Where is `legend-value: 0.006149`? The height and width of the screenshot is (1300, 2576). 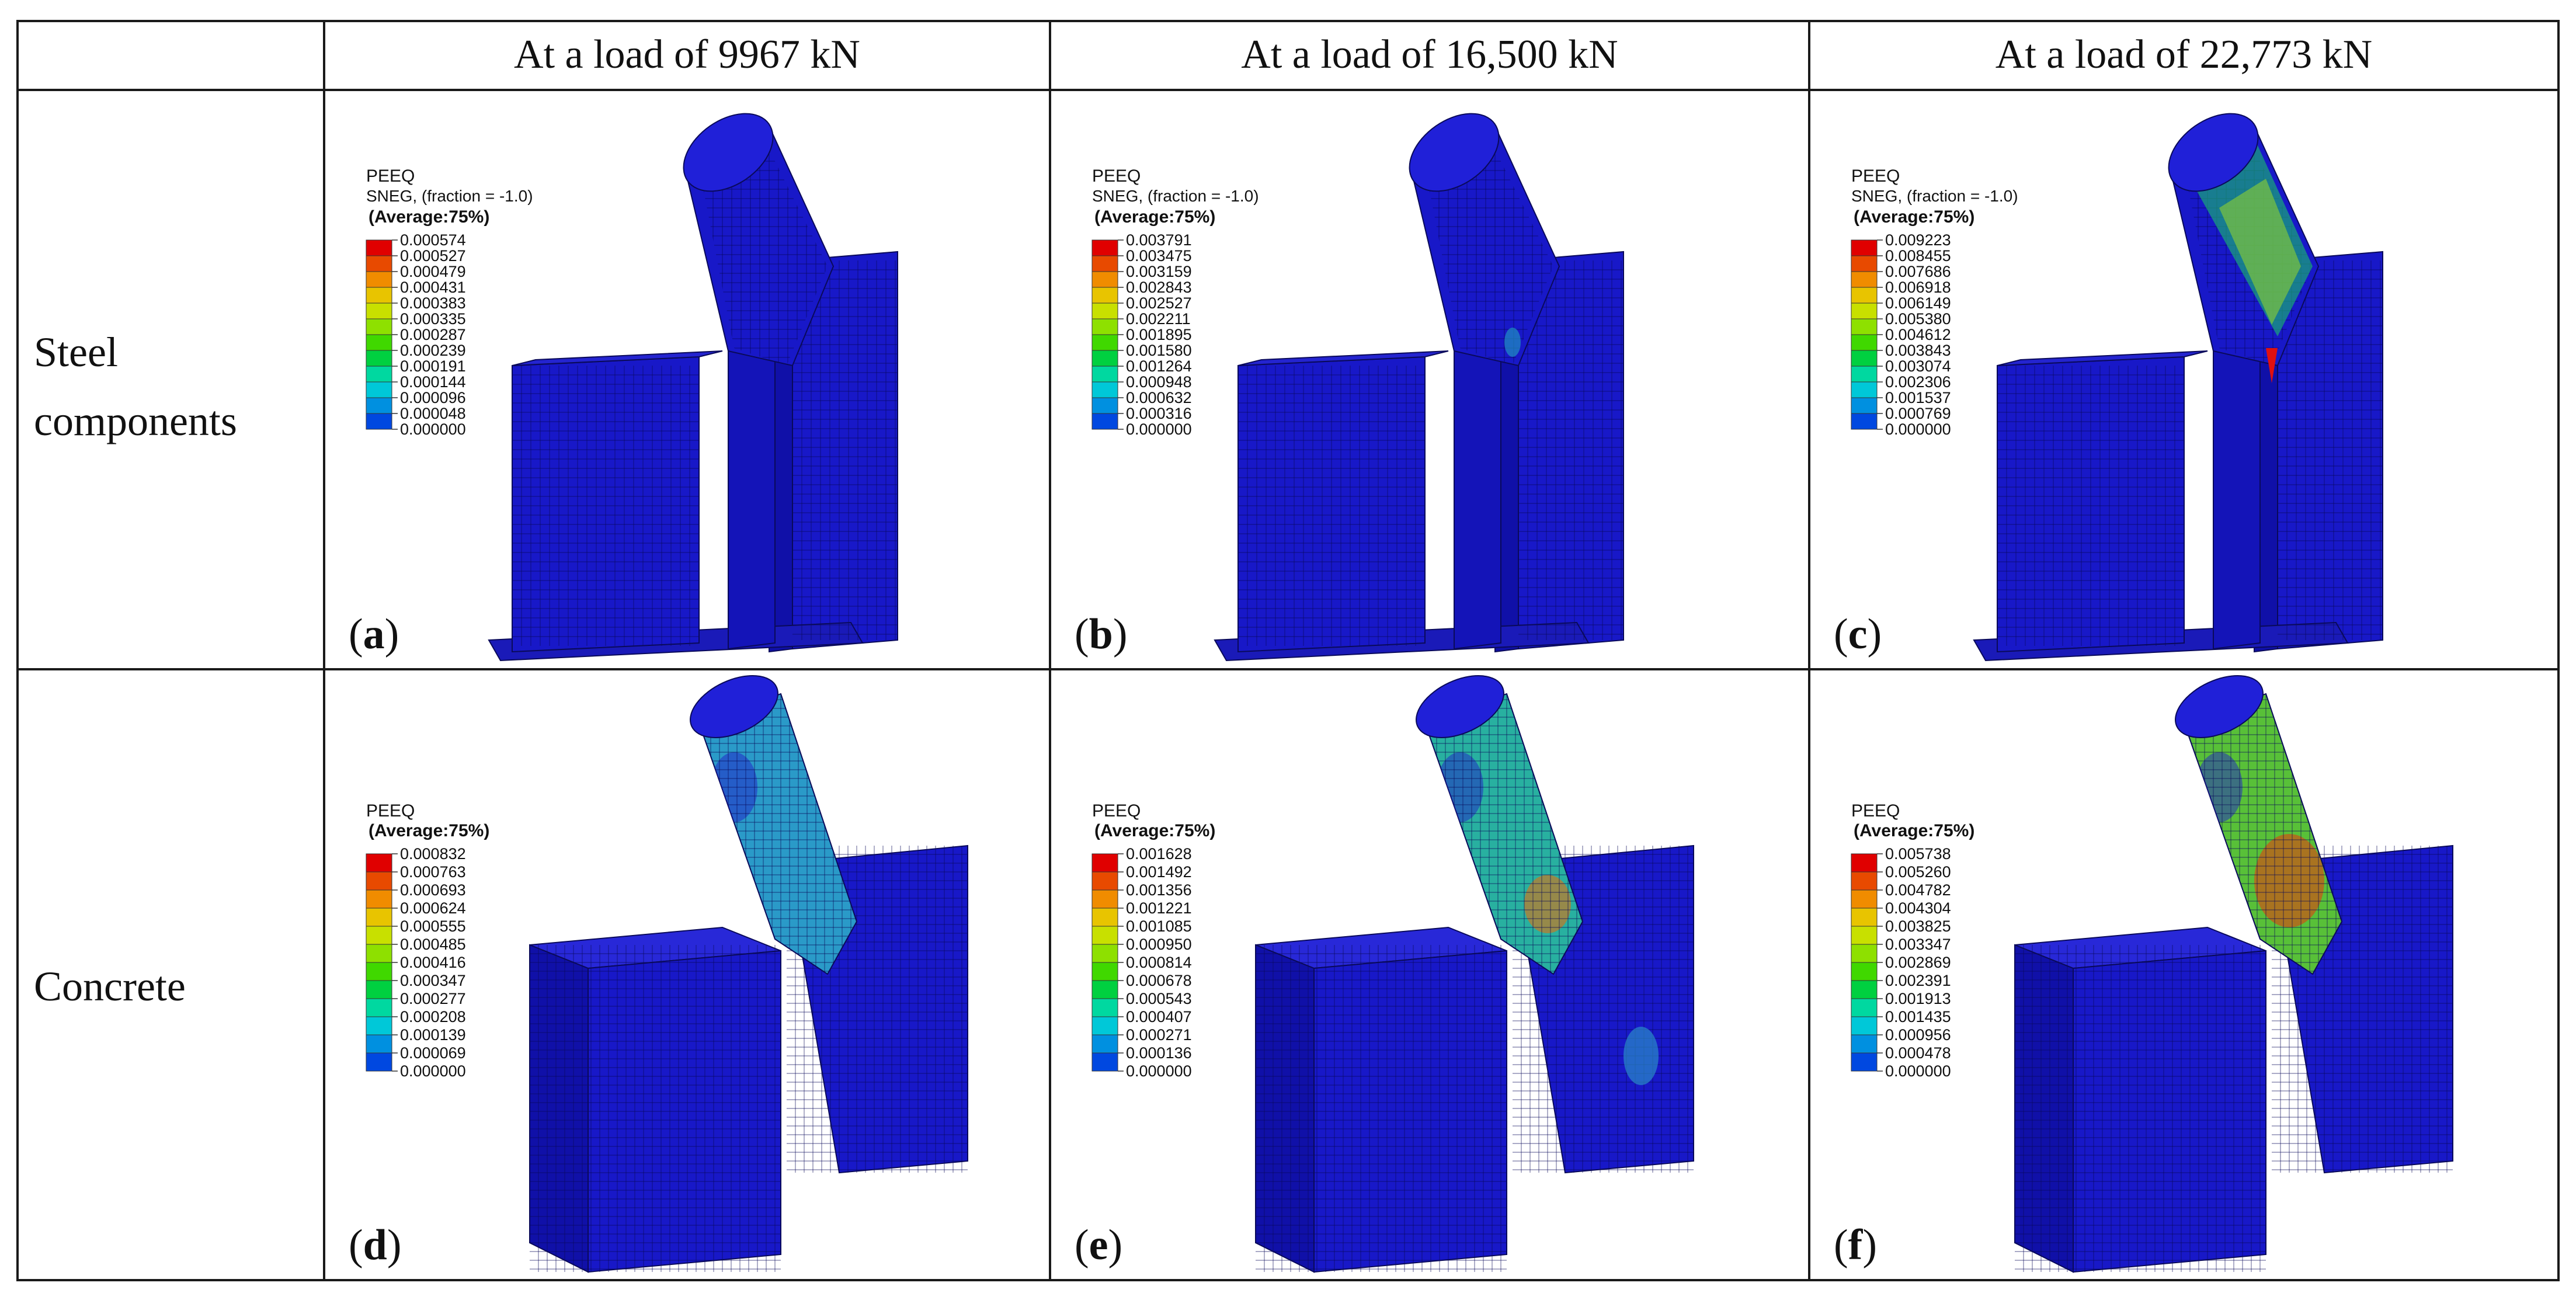
legend-value: 0.006149 is located at coordinates (1918, 303).